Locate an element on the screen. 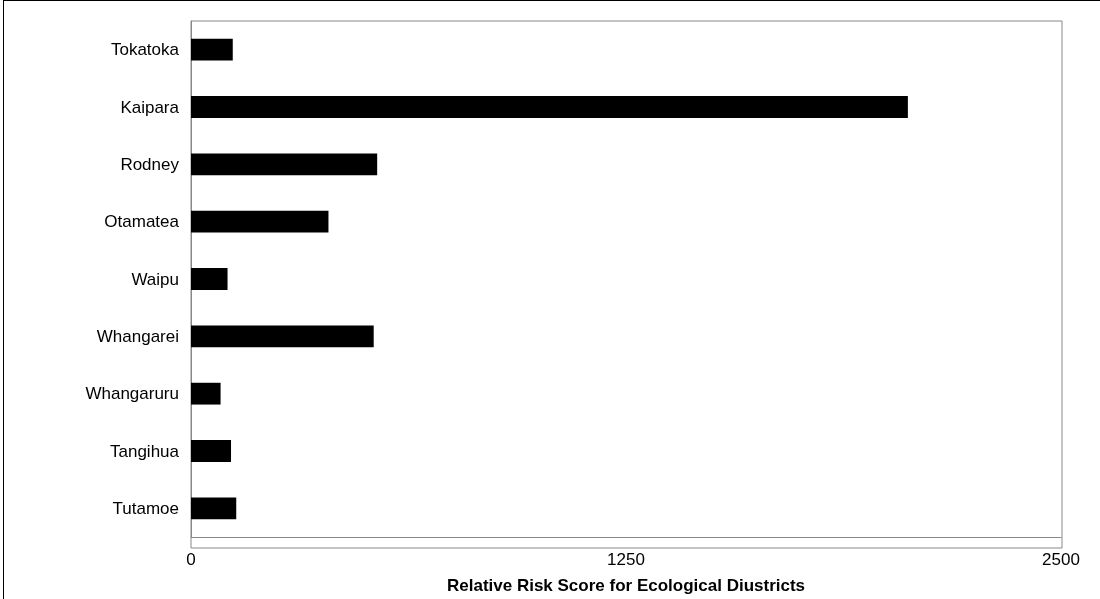 Image resolution: width=1100 pixels, height=599 pixels. y-tick-label: Tokatoka is located at coordinates (145, 50).